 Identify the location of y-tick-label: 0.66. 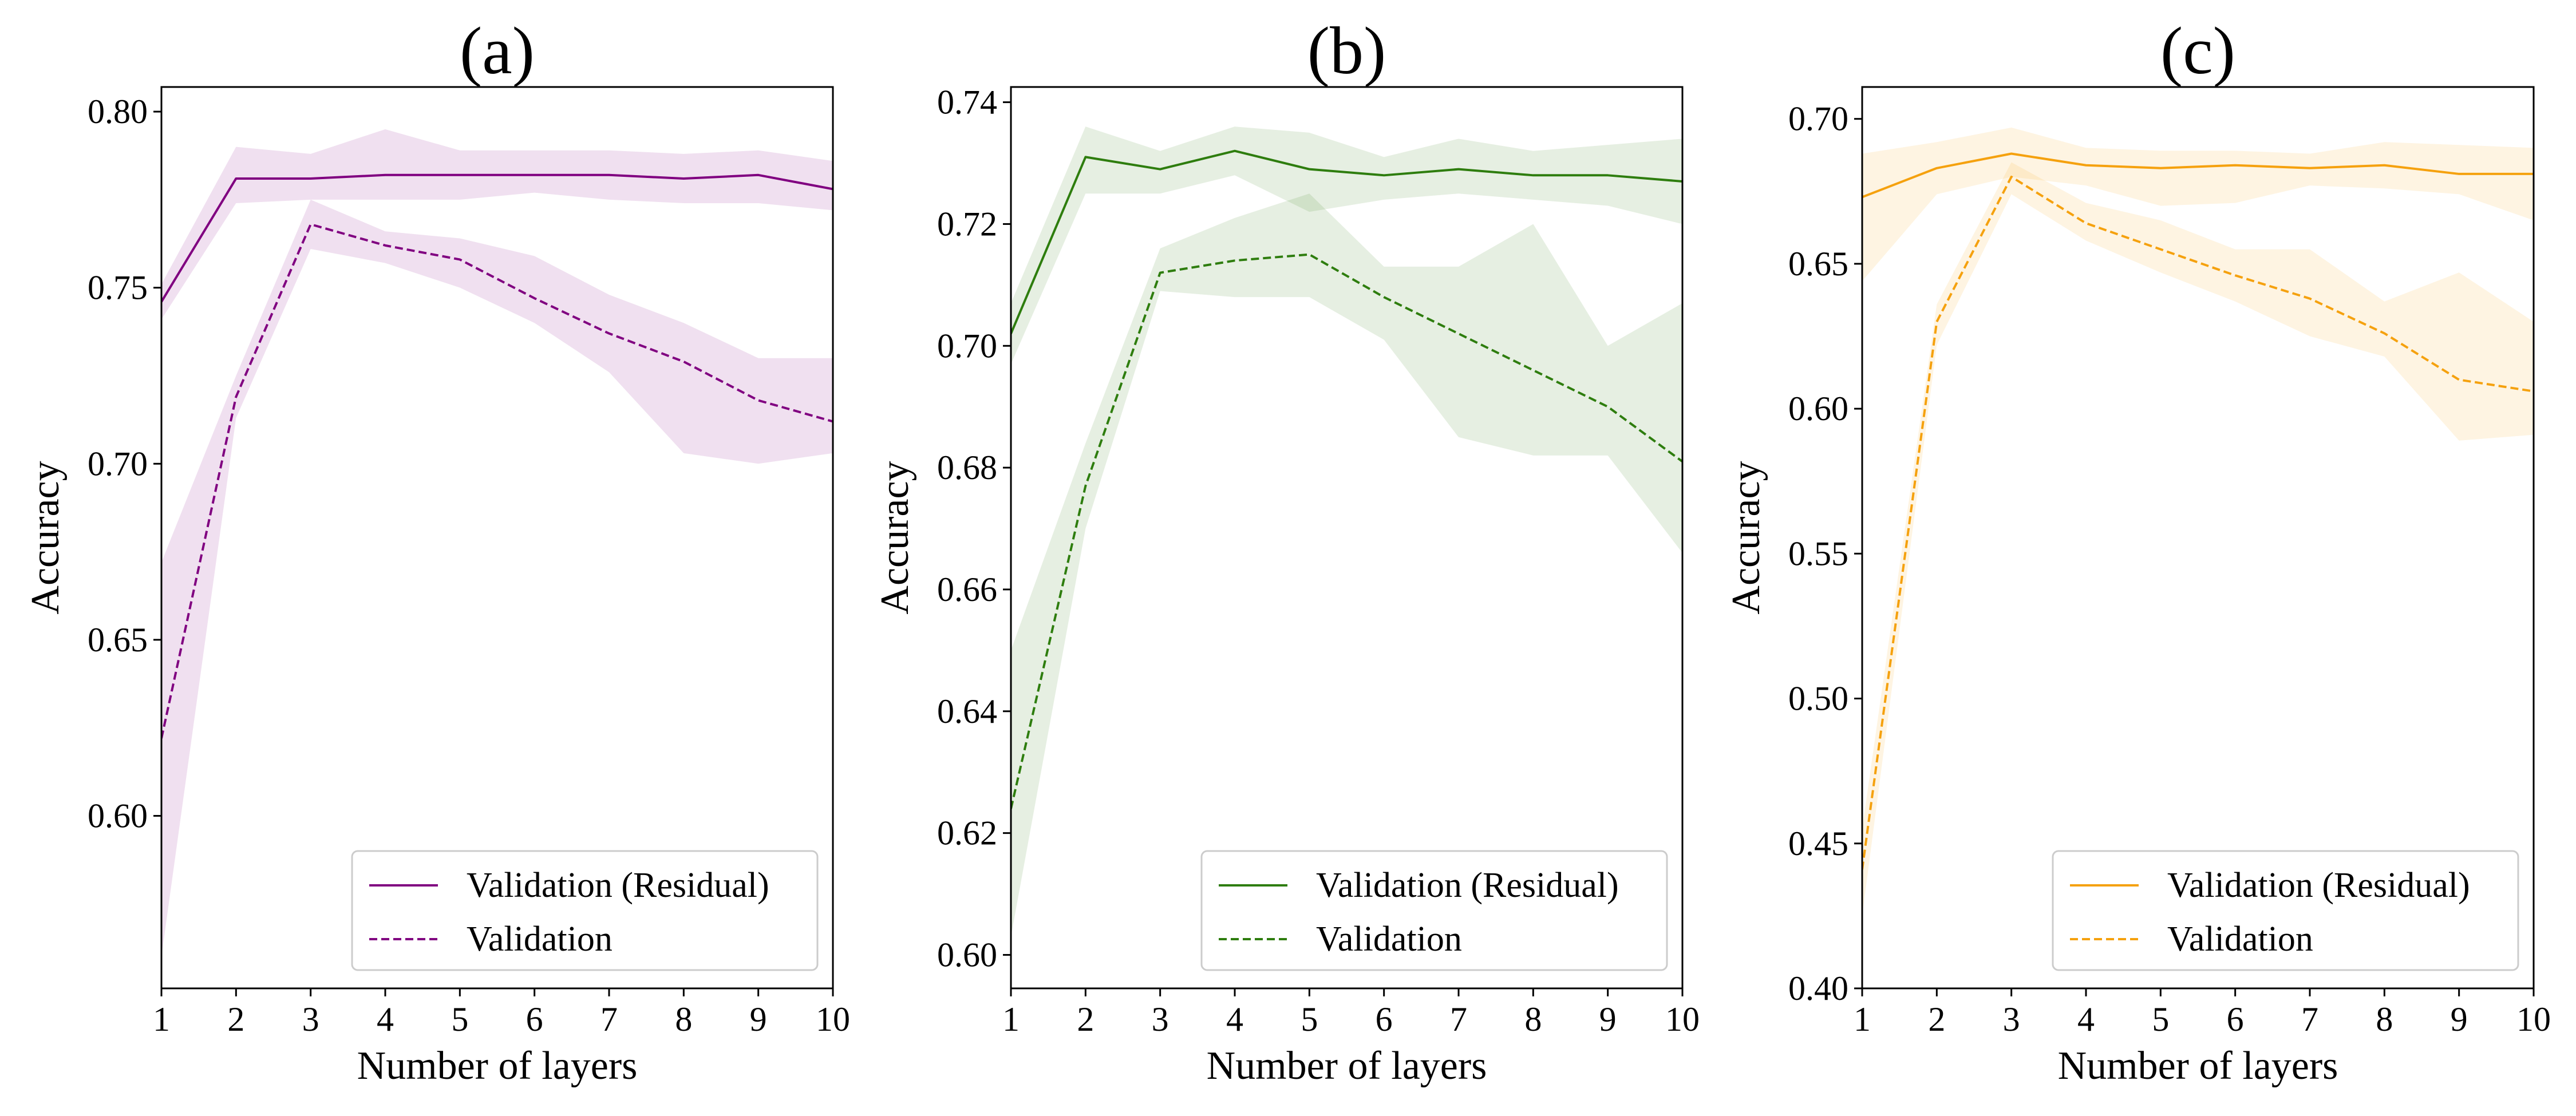
(967, 589).